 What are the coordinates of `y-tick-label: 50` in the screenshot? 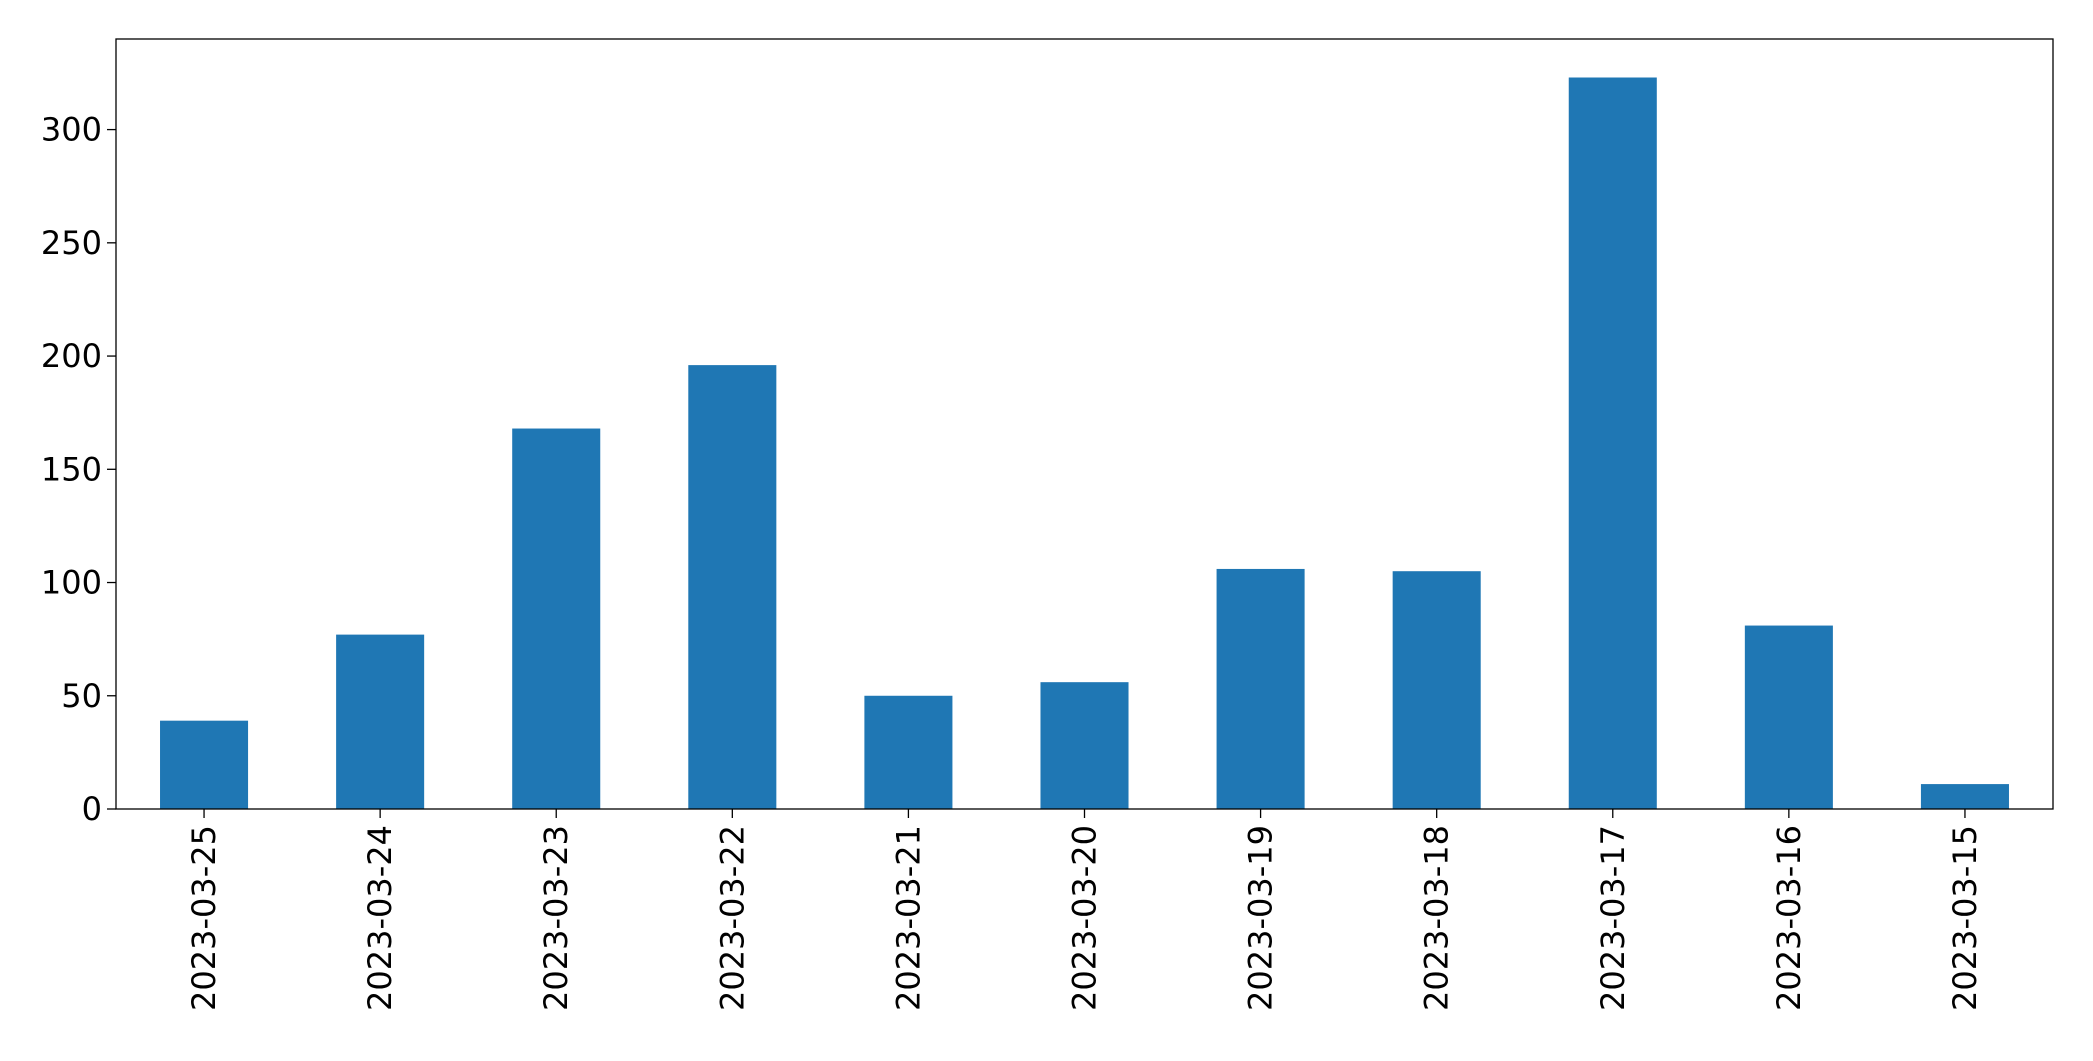 It's located at (81, 696).